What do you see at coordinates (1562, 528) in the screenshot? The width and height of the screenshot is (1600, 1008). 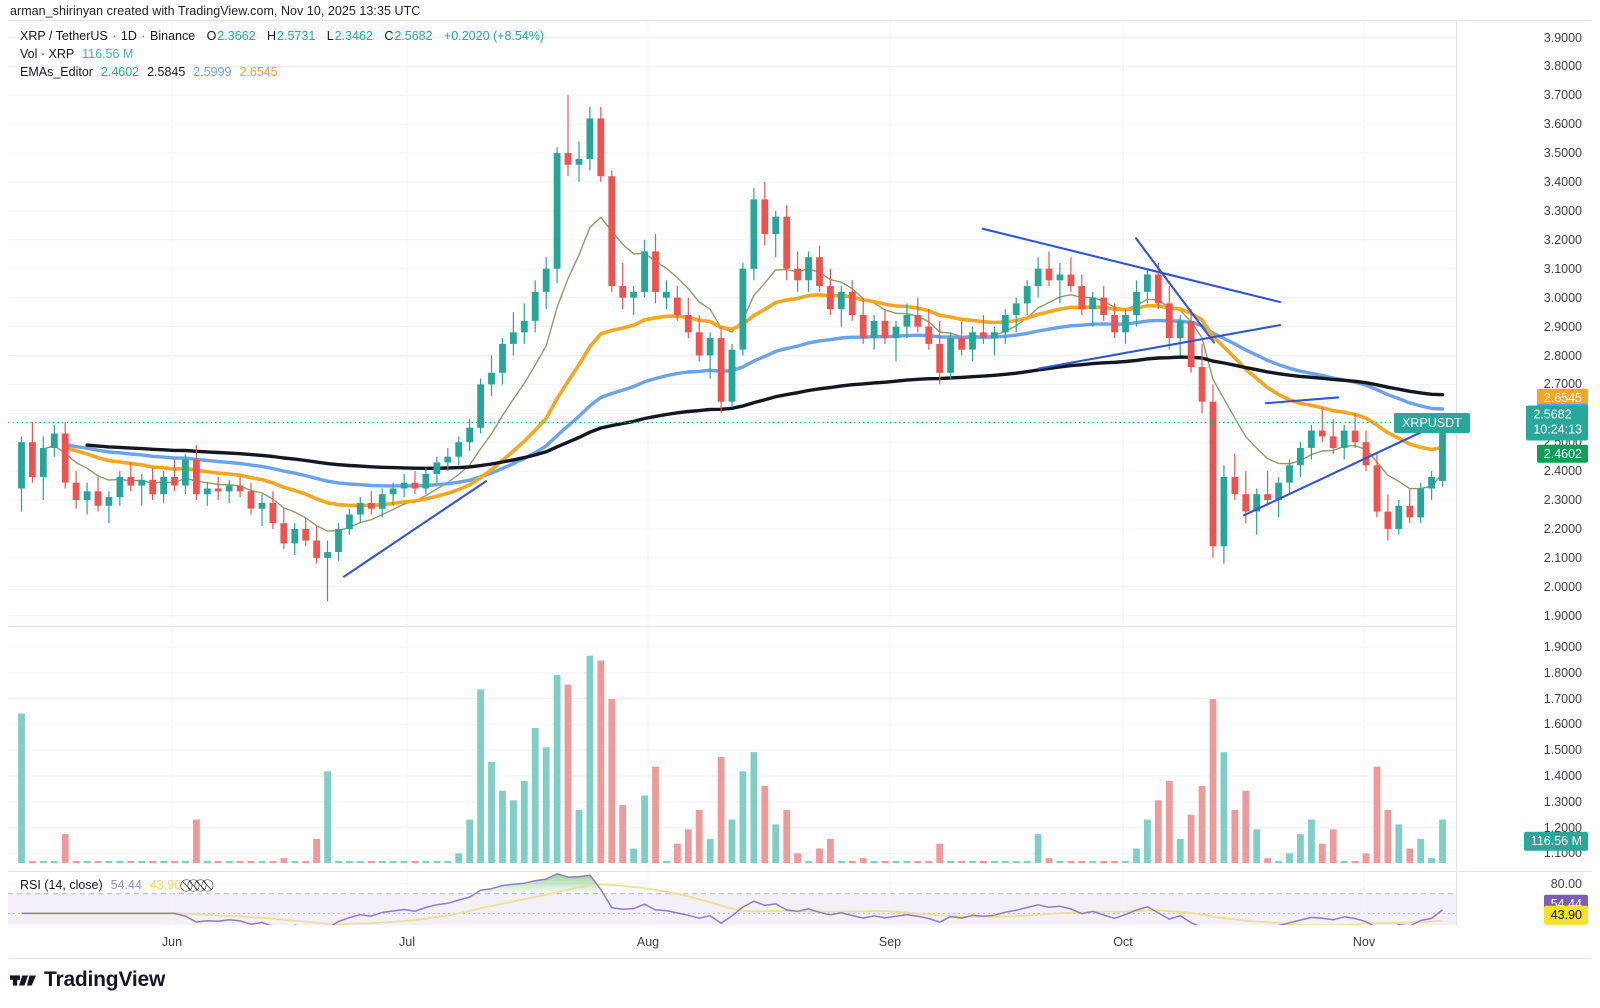 I see `price-tick-label: 2.2000` at bounding box center [1562, 528].